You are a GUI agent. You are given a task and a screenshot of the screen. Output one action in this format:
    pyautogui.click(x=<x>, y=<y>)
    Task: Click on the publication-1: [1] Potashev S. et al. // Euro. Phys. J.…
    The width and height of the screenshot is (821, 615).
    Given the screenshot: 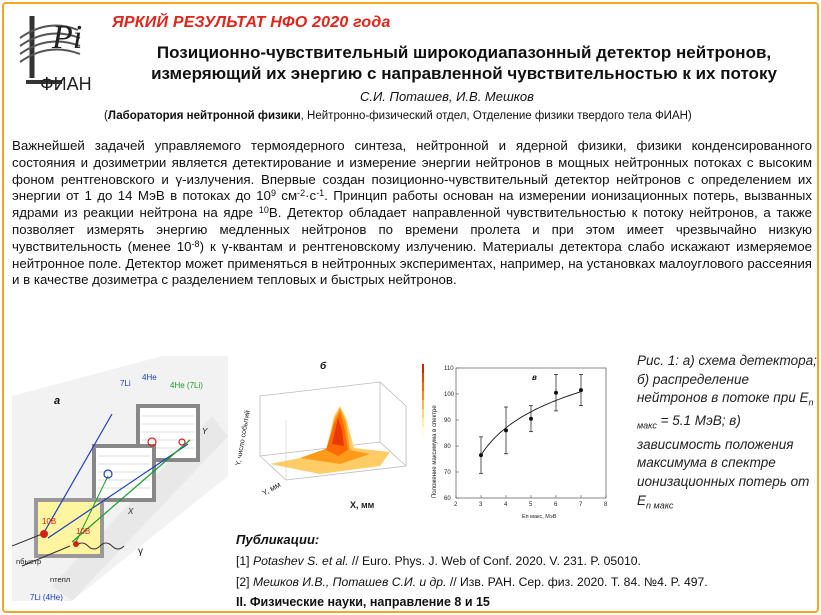 What is the action you would take?
    pyautogui.click(x=438, y=561)
    